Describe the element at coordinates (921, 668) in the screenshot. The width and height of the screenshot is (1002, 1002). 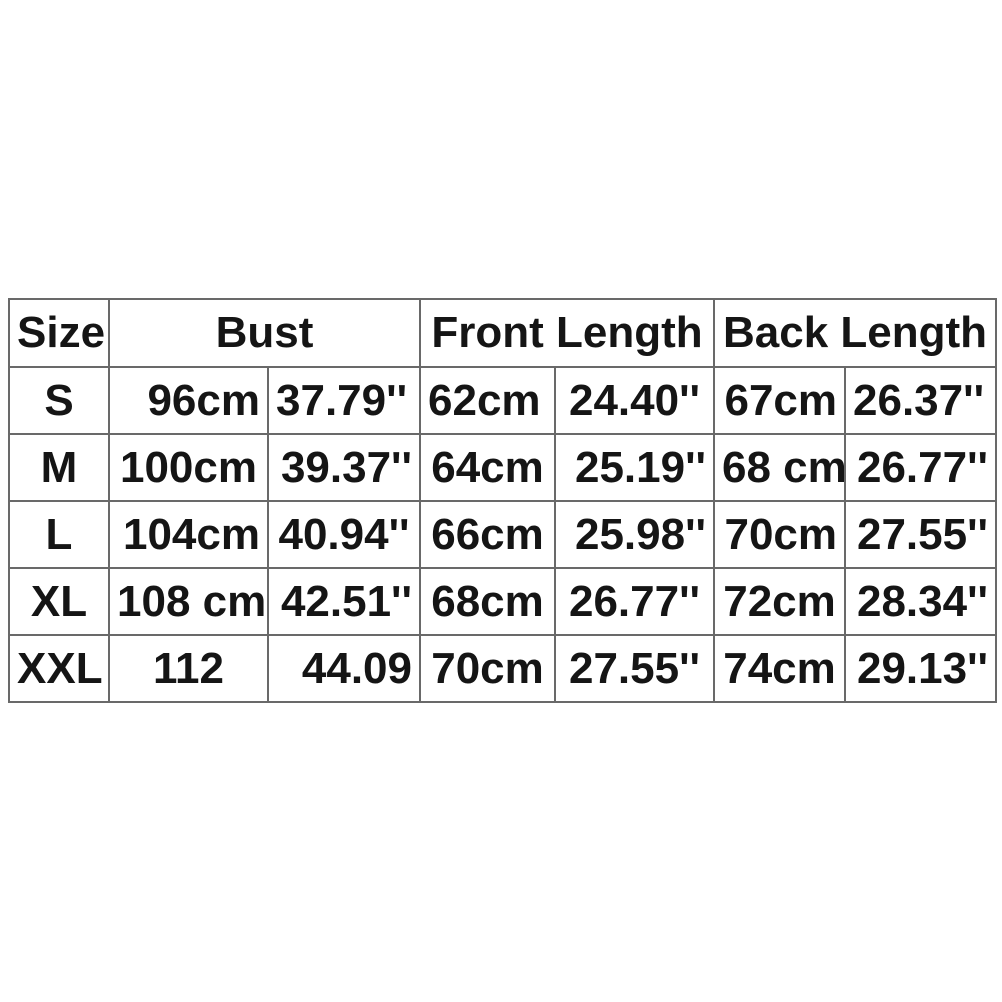
I see `back-length-in-cell: 29.13''` at that location.